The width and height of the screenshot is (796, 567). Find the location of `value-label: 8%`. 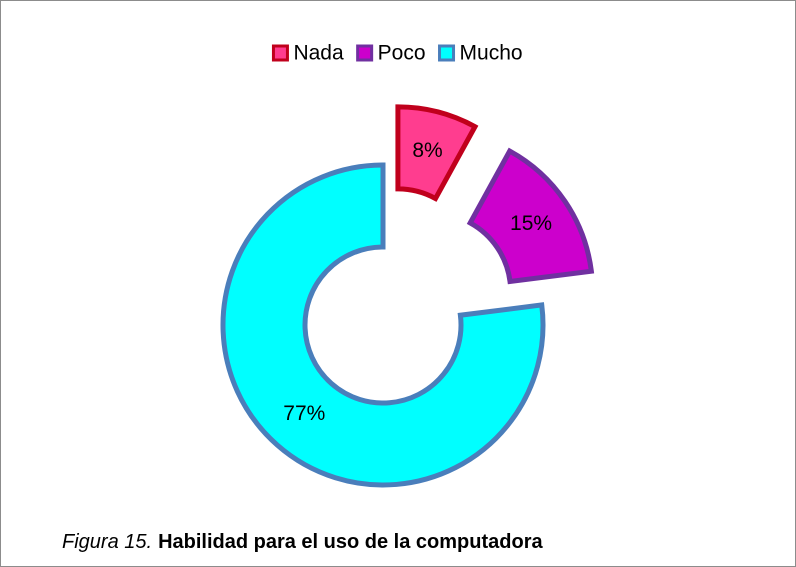

value-label: 8% is located at coordinates (427, 150).